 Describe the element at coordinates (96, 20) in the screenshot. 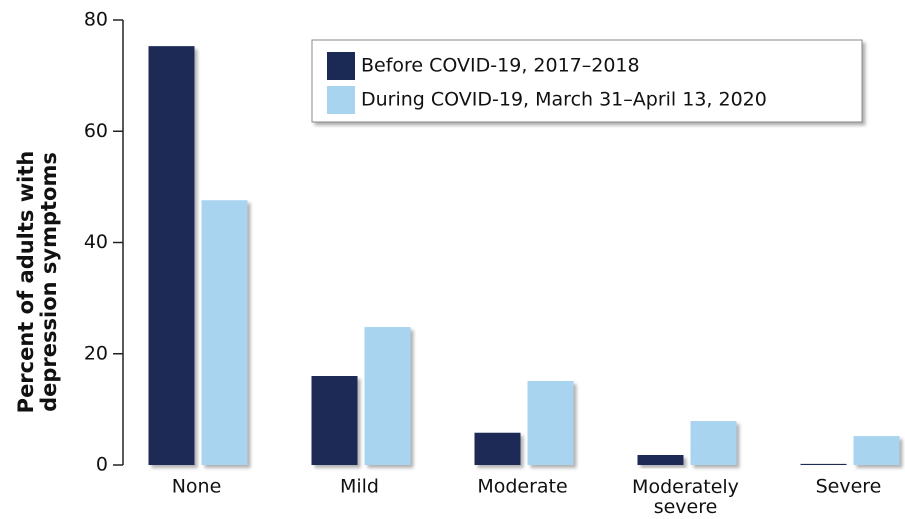

I see `y-tick-label: 80` at that location.